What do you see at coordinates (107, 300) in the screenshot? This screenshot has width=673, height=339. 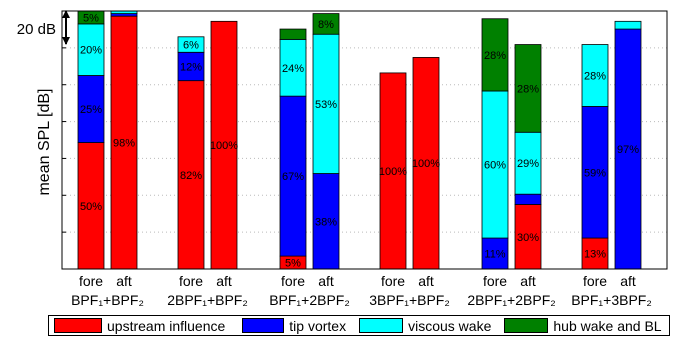 I see `x-group-label: BPF₁+BPF₂` at bounding box center [107, 300].